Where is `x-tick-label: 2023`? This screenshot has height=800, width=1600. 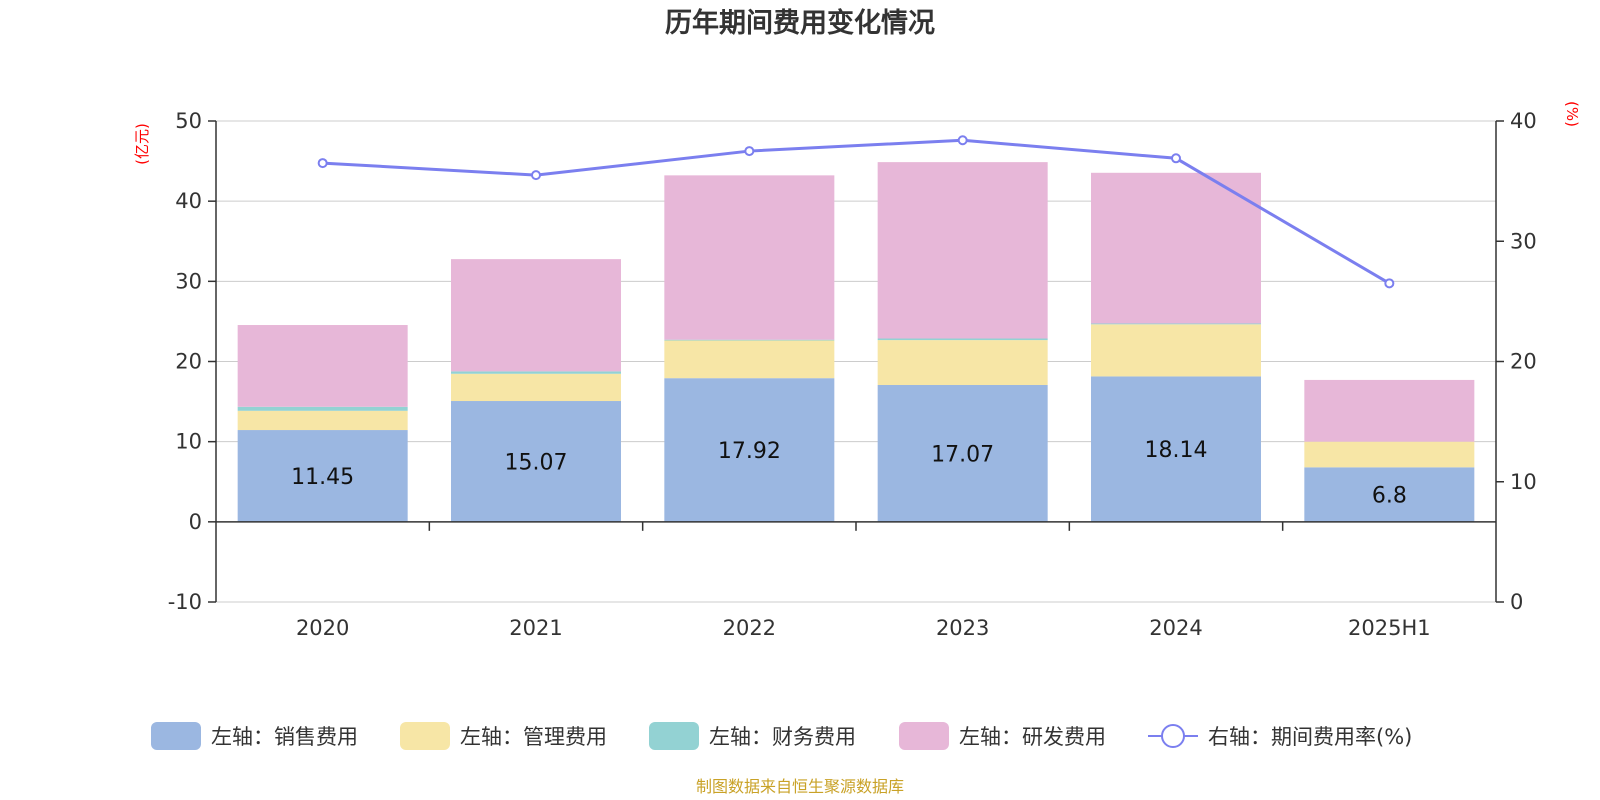 x-tick-label: 2023 is located at coordinates (962, 628).